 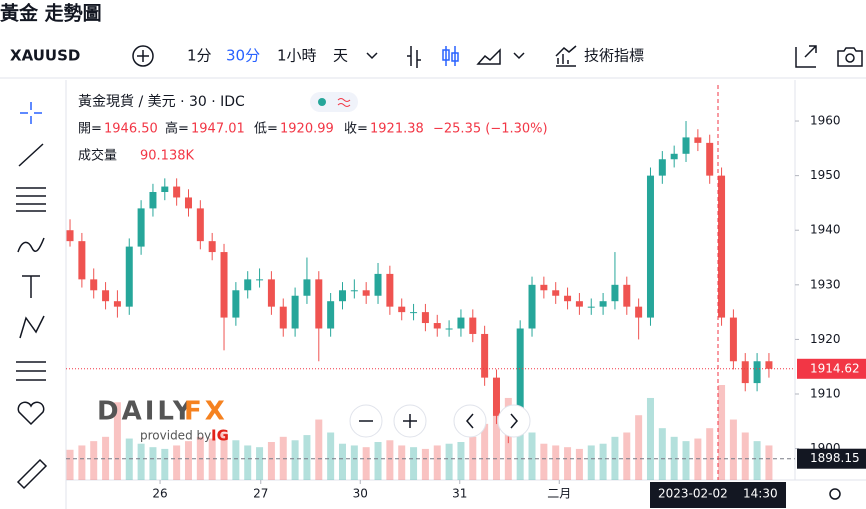 What do you see at coordinates (31, 199) in the screenshot?
I see `fib-tool` at bounding box center [31, 199].